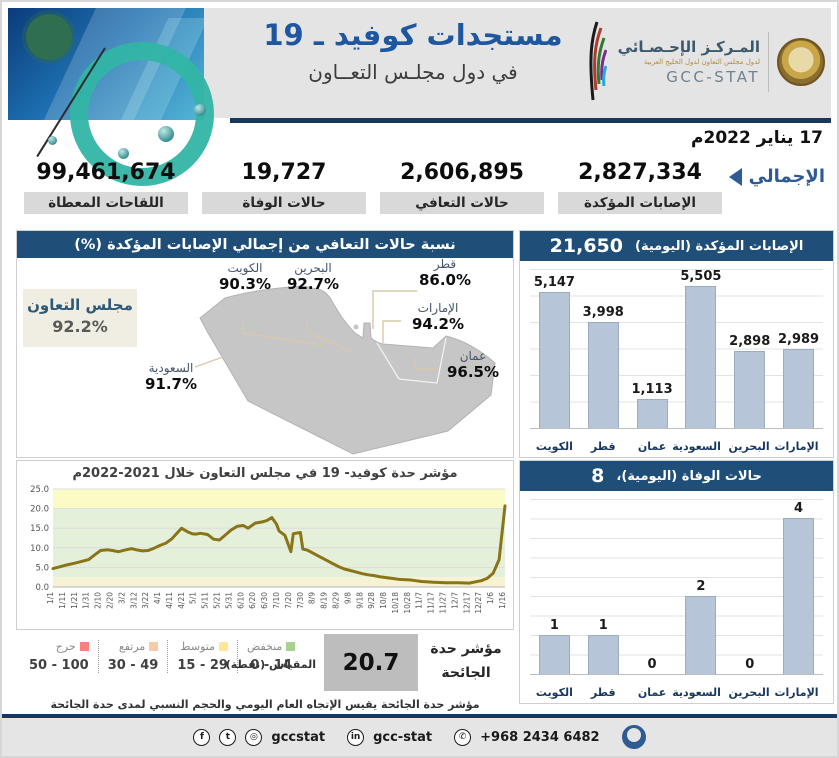 The height and width of the screenshot is (758, 839). What do you see at coordinates (586, 246) in the screenshot?
I see `daily-cases-total: 21,650` at bounding box center [586, 246].